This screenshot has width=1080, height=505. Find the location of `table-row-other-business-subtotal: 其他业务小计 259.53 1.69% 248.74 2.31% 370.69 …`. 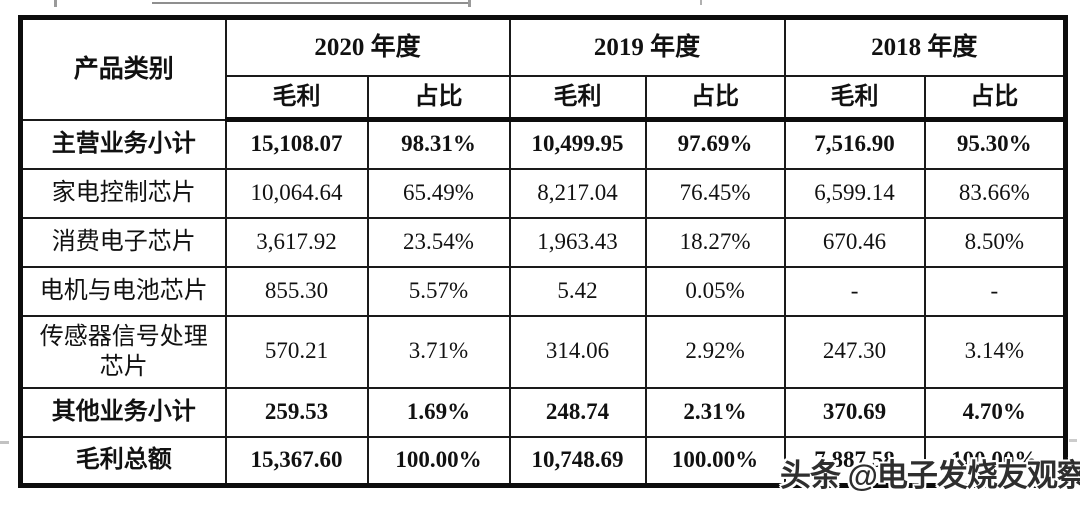

table-row-other-business-subtotal: 其他业务小计 259.53 1.69% 248.74 2.31% 370.69 … is located at coordinates (543, 412).